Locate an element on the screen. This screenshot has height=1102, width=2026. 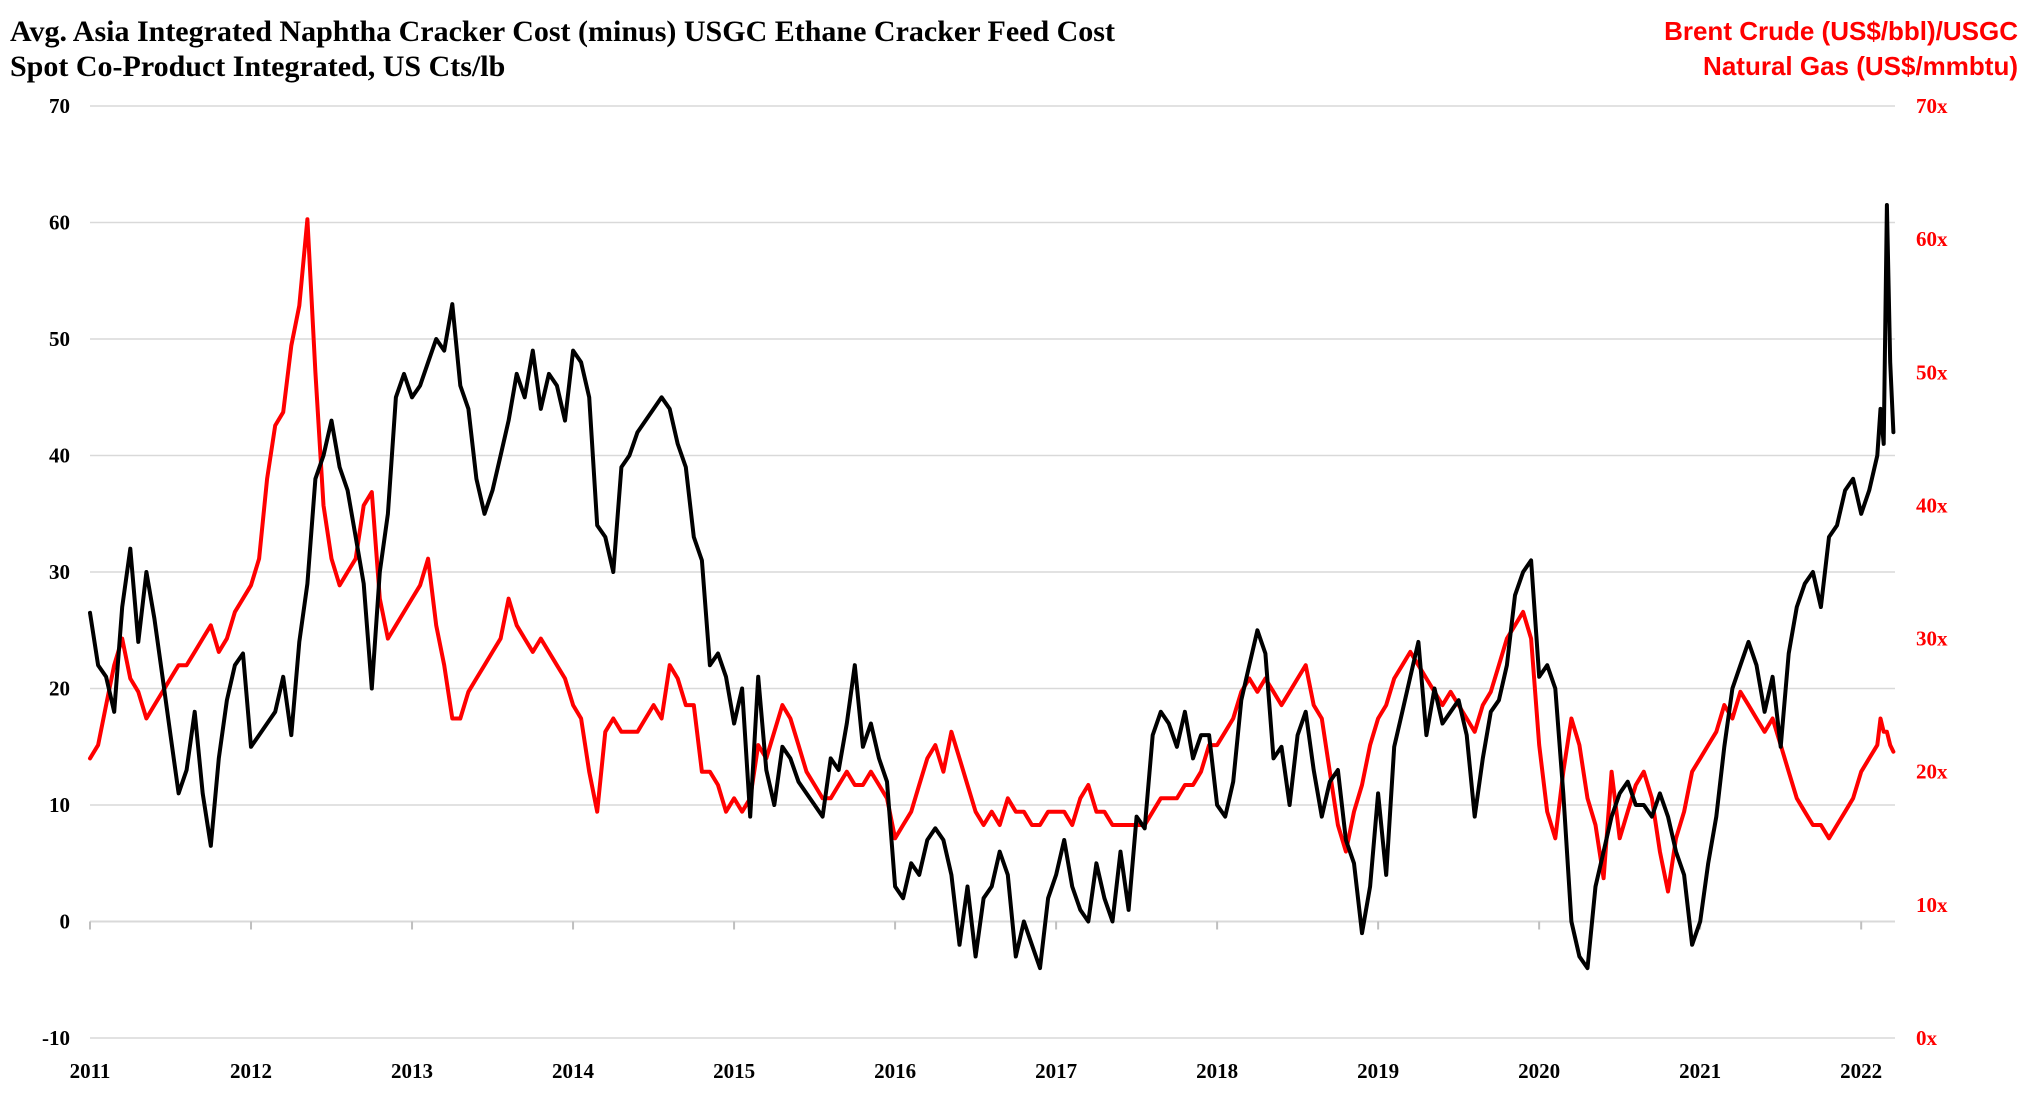
y-left-tick-label: 70 is located at coordinates (59, 106).